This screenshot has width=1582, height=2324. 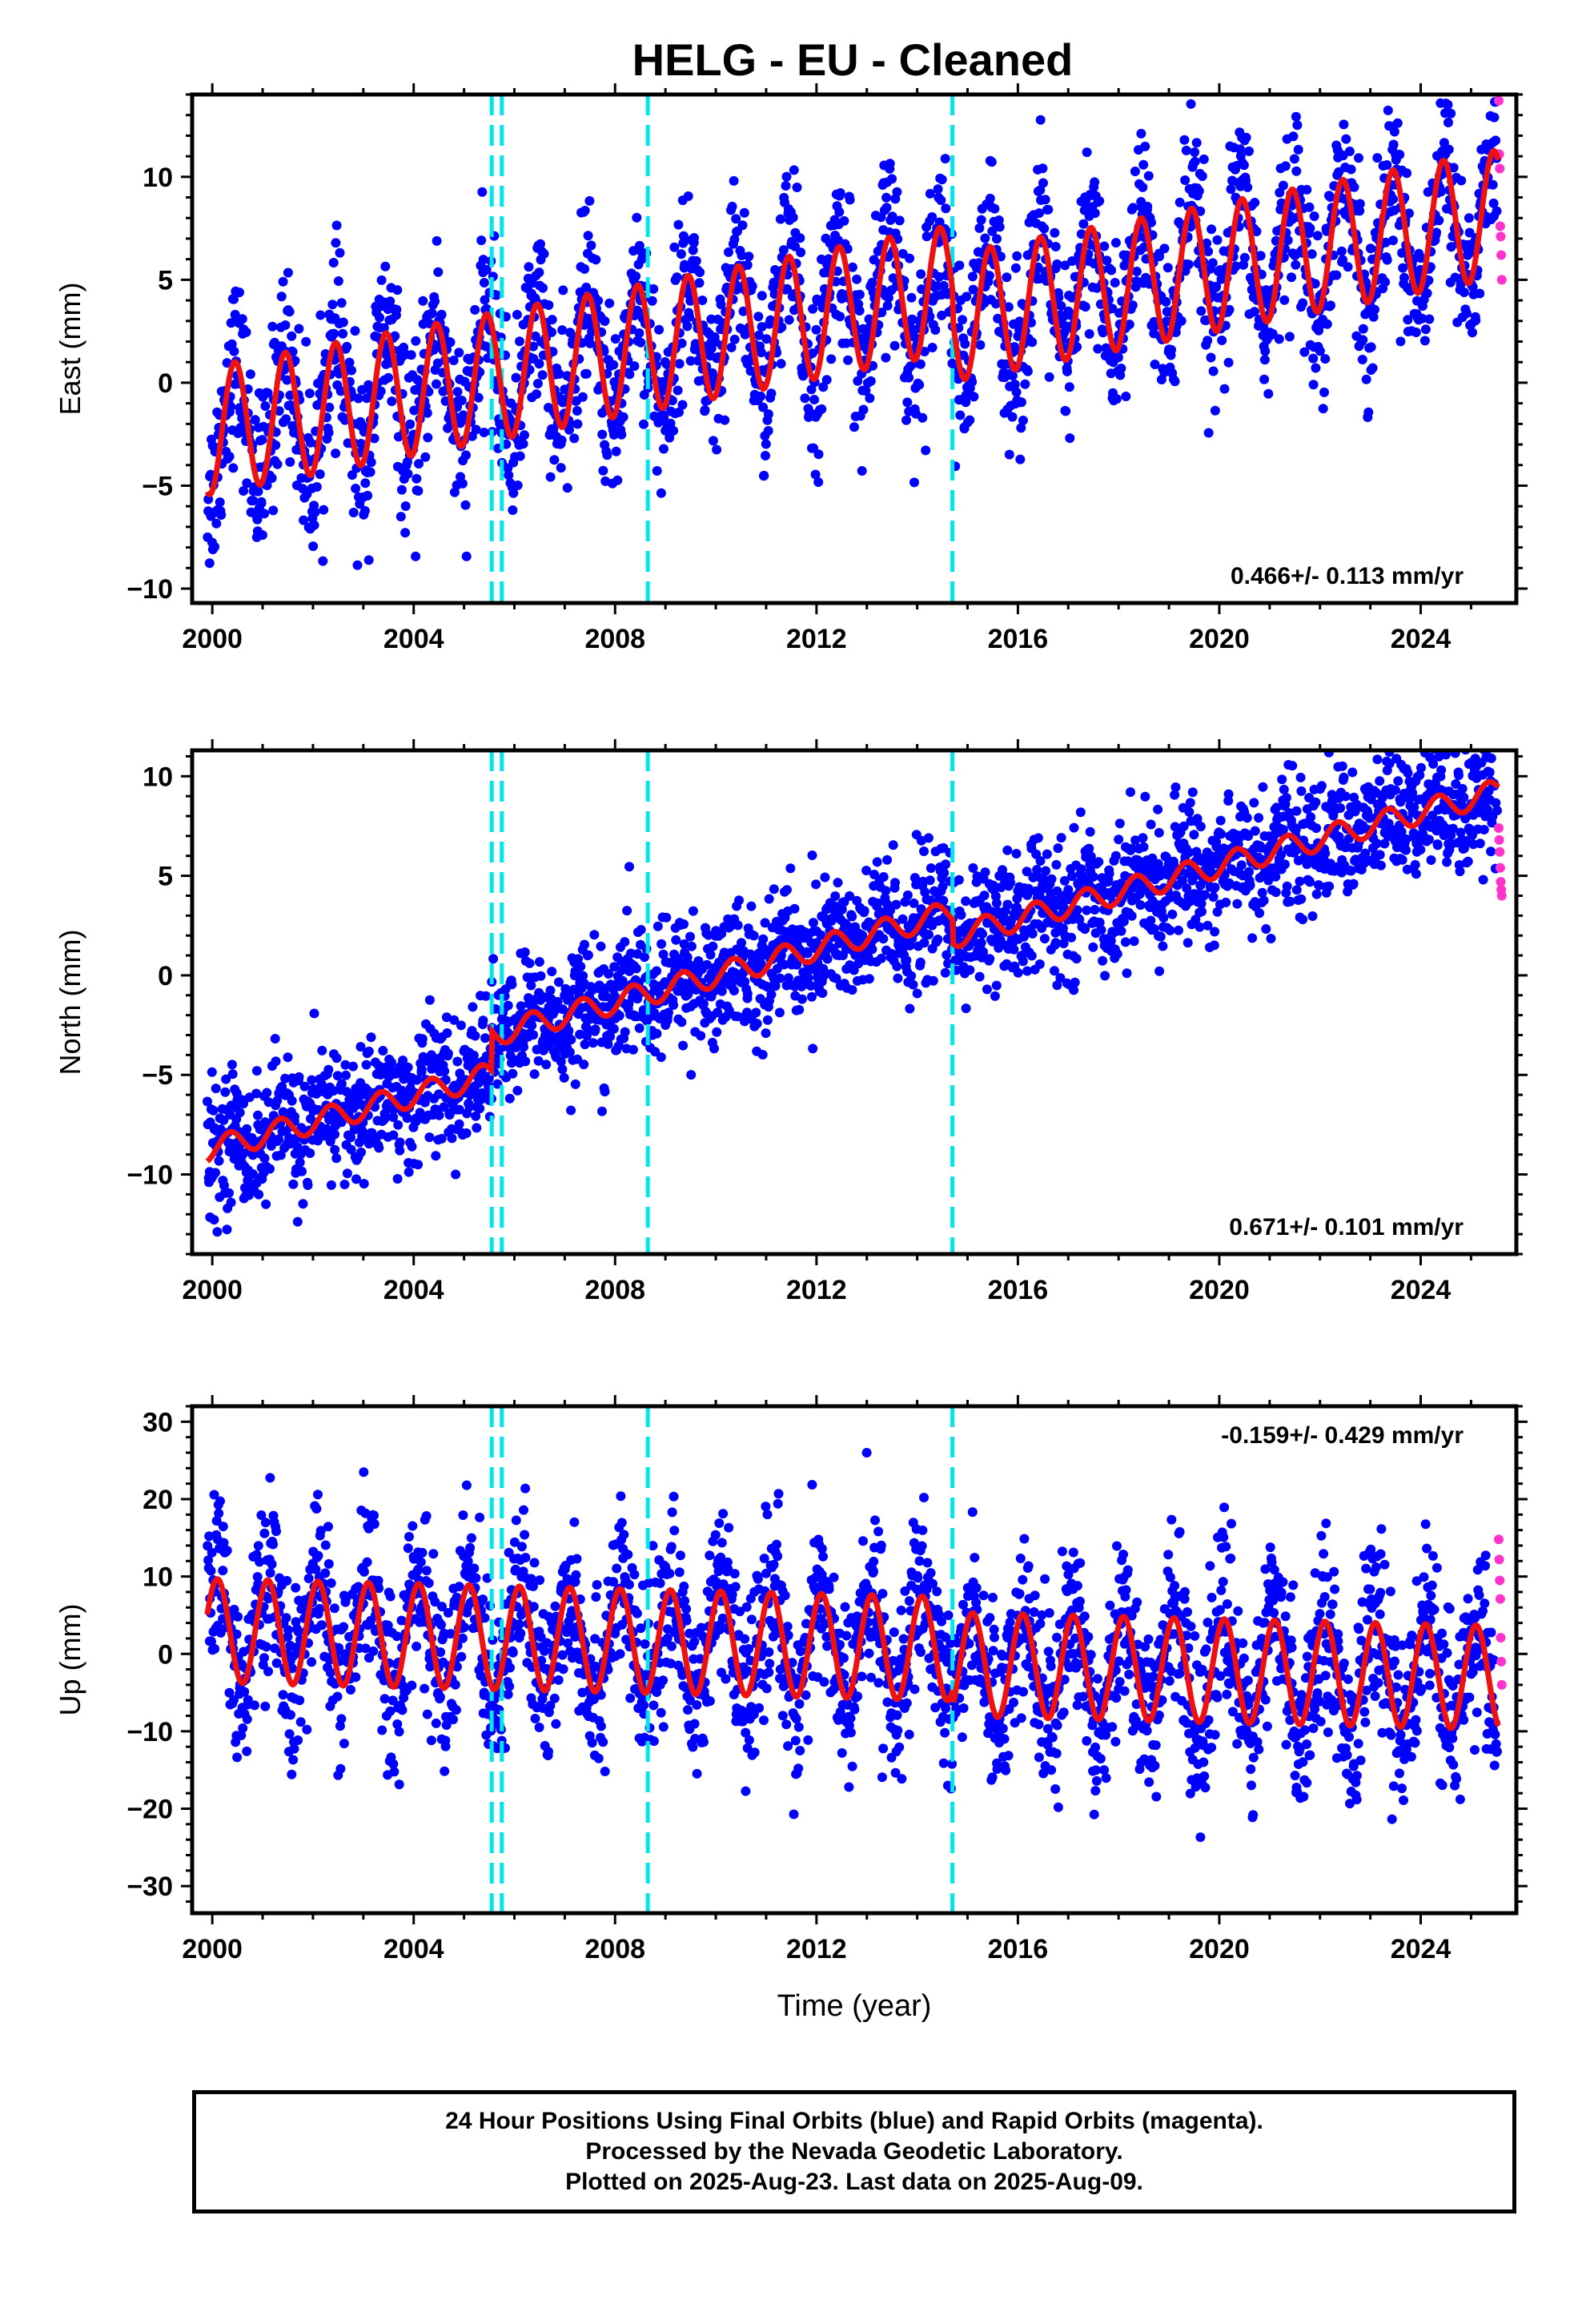 I want to click on x-tick-label: 2004, so click(x=414, y=639).